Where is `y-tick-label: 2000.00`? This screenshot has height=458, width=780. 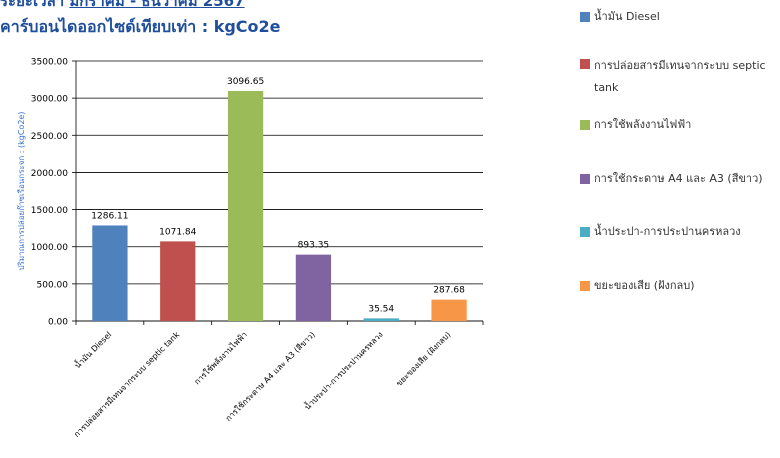
y-tick-label: 2000.00 is located at coordinates (49, 174).